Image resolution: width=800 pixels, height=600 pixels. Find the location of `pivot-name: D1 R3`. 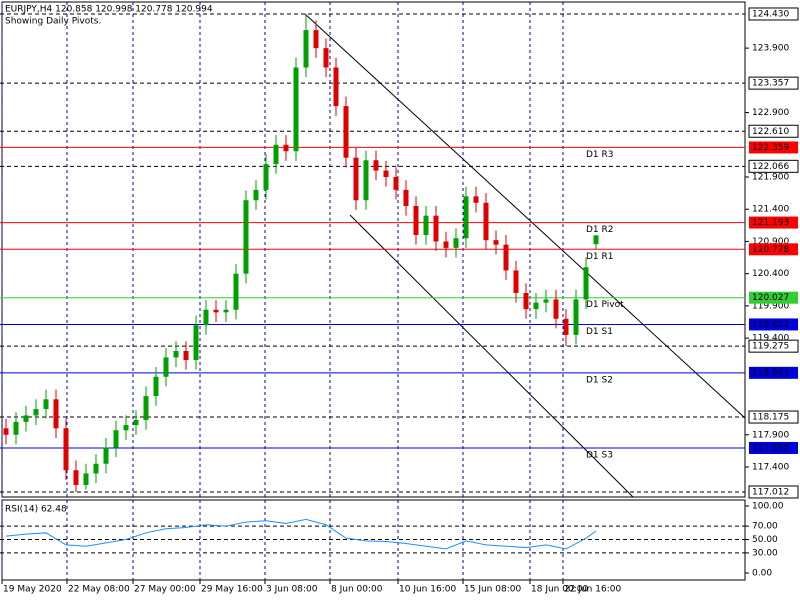

pivot-name: D1 R3 is located at coordinates (600, 155).